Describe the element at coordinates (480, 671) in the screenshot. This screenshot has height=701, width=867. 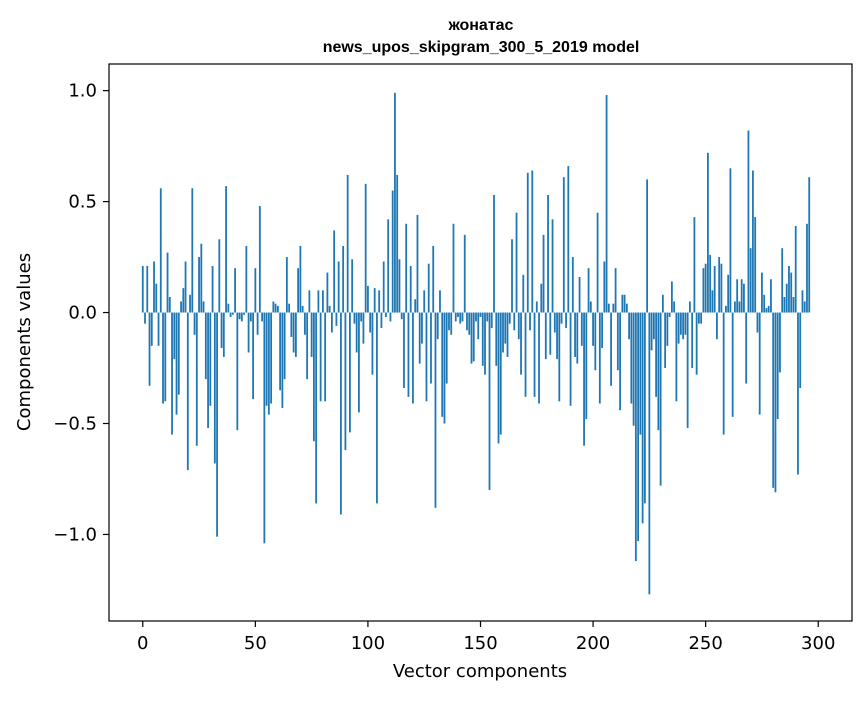
I see `x-axis-label: Vector components` at that location.